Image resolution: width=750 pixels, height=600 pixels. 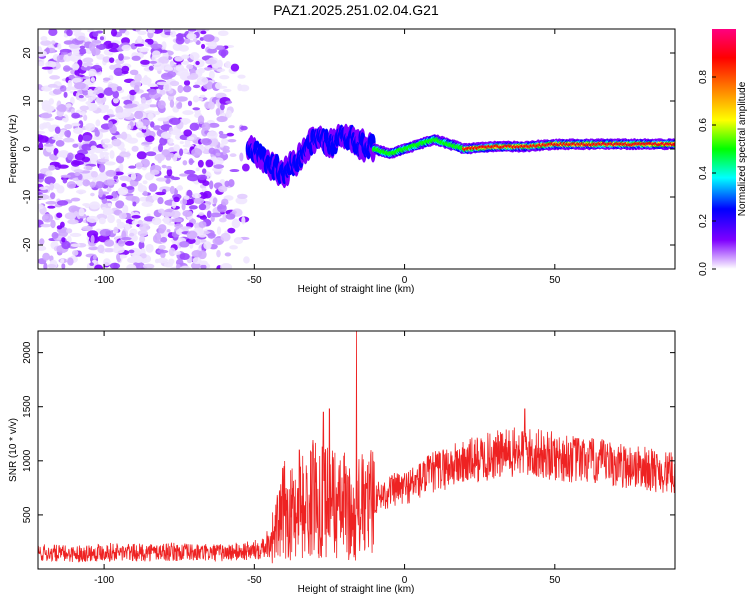 I want to click on snr-xtick-label: 50, so click(x=555, y=580).